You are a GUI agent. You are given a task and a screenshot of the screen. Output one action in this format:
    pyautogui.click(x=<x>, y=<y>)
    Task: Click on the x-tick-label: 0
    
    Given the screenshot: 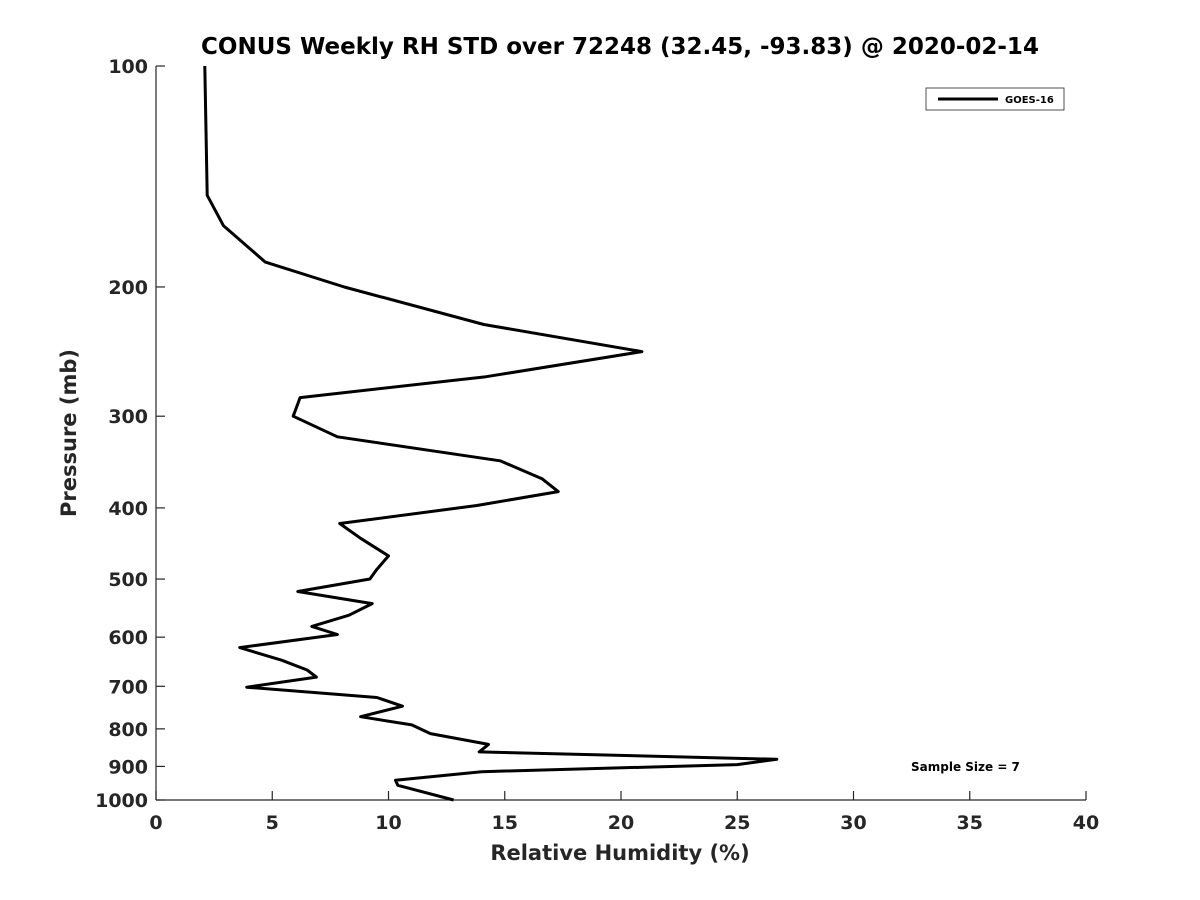 What is the action you would take?
    pyautogui.click(x=155, y=823)
    